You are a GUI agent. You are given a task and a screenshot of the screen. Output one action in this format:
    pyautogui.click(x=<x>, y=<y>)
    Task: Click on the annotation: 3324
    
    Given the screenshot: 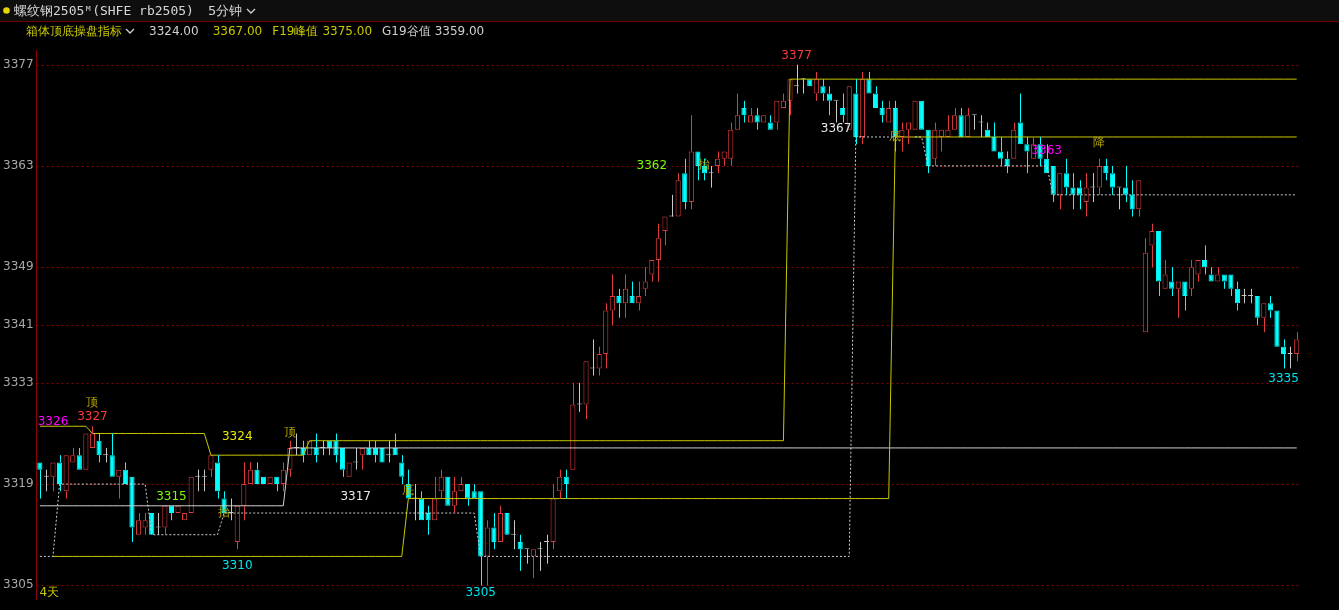 What is the action you would take?
    pyautogui.click(x=237, y=436)
    